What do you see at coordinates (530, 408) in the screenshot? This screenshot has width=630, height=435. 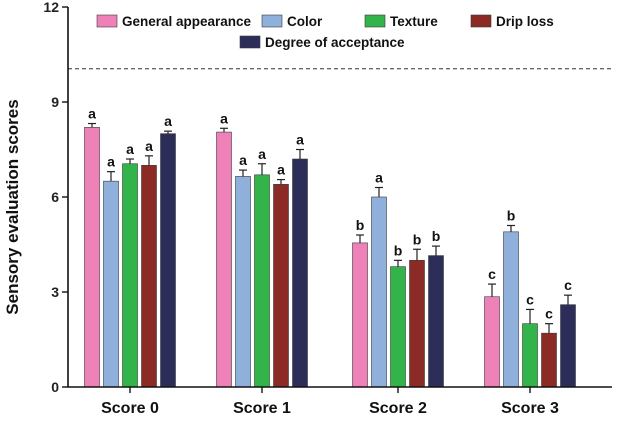 I see `x-category-label: Score 3` at bounding box center [530, 408].